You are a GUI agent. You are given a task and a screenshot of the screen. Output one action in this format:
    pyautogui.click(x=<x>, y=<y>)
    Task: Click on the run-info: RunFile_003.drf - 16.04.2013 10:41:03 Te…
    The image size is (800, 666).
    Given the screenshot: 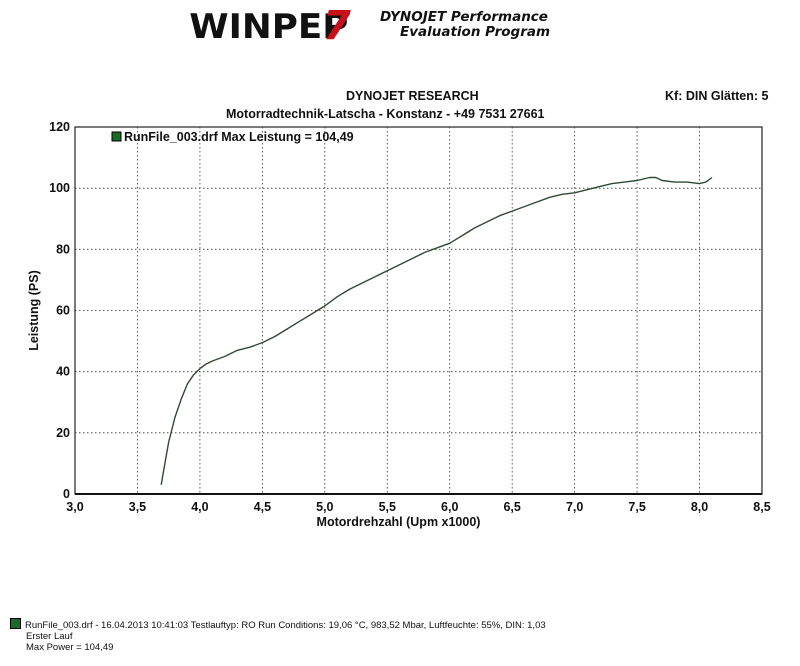 What is the action you would take?
    pyautogui.click(x=278, y=635)
    